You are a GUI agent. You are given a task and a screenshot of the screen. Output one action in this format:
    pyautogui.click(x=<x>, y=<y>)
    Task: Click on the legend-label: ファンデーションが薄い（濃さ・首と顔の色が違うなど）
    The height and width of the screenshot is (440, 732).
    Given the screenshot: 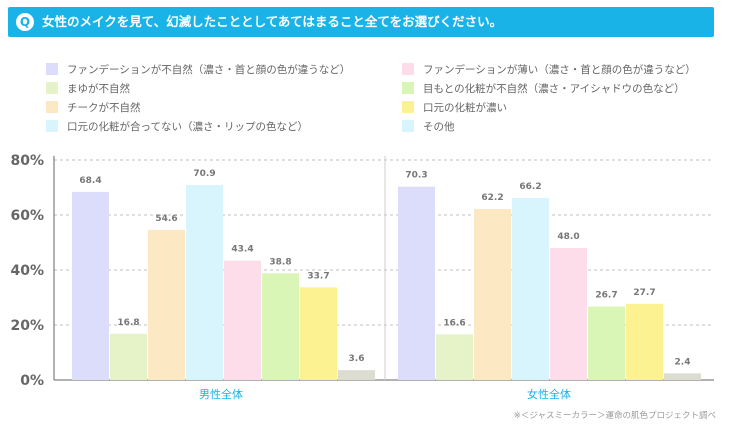 What is the action you would take?
    pyautogui.click(x=559, y=69)
    